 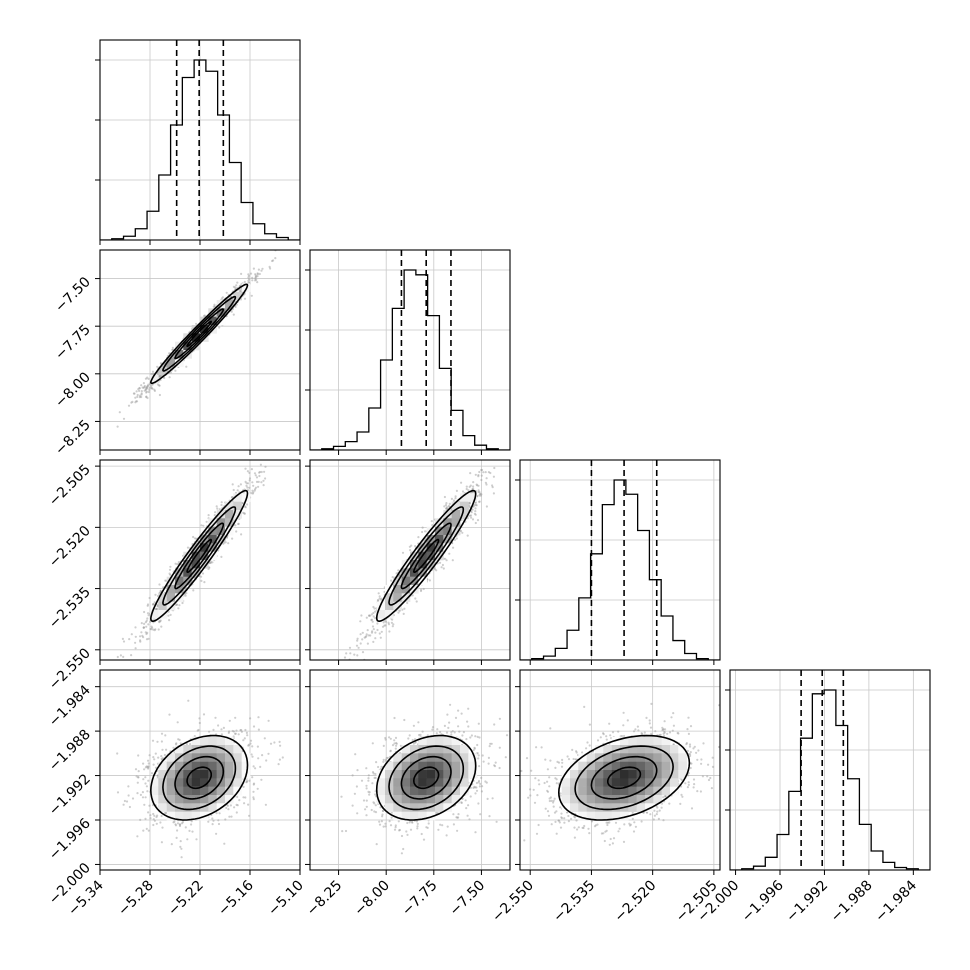 What do you see at coordinates (70, 486) in the screenshot?
I see `y-tick-label: −2.505` at bounding box center [70, 486].